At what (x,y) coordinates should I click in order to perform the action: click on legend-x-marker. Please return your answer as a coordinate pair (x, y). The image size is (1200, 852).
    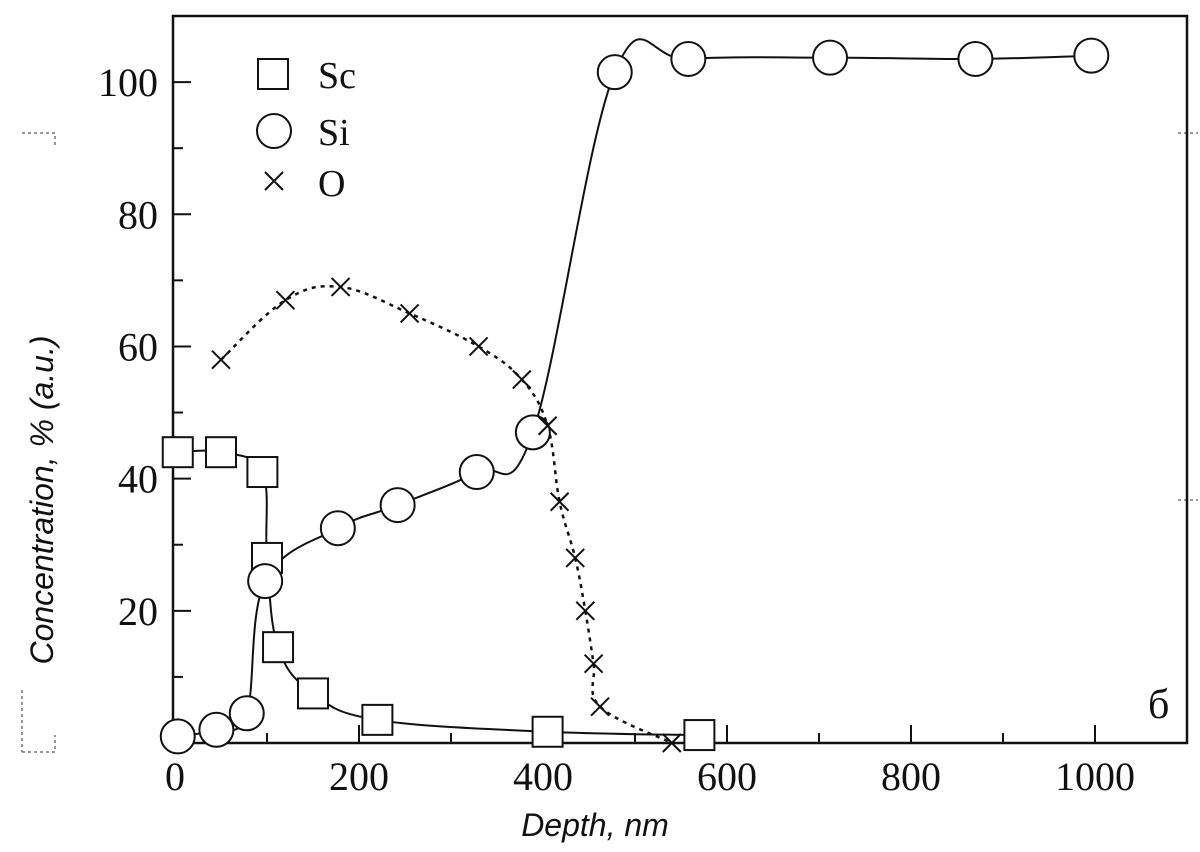
    Looking at the image, I should click on (274, 181).